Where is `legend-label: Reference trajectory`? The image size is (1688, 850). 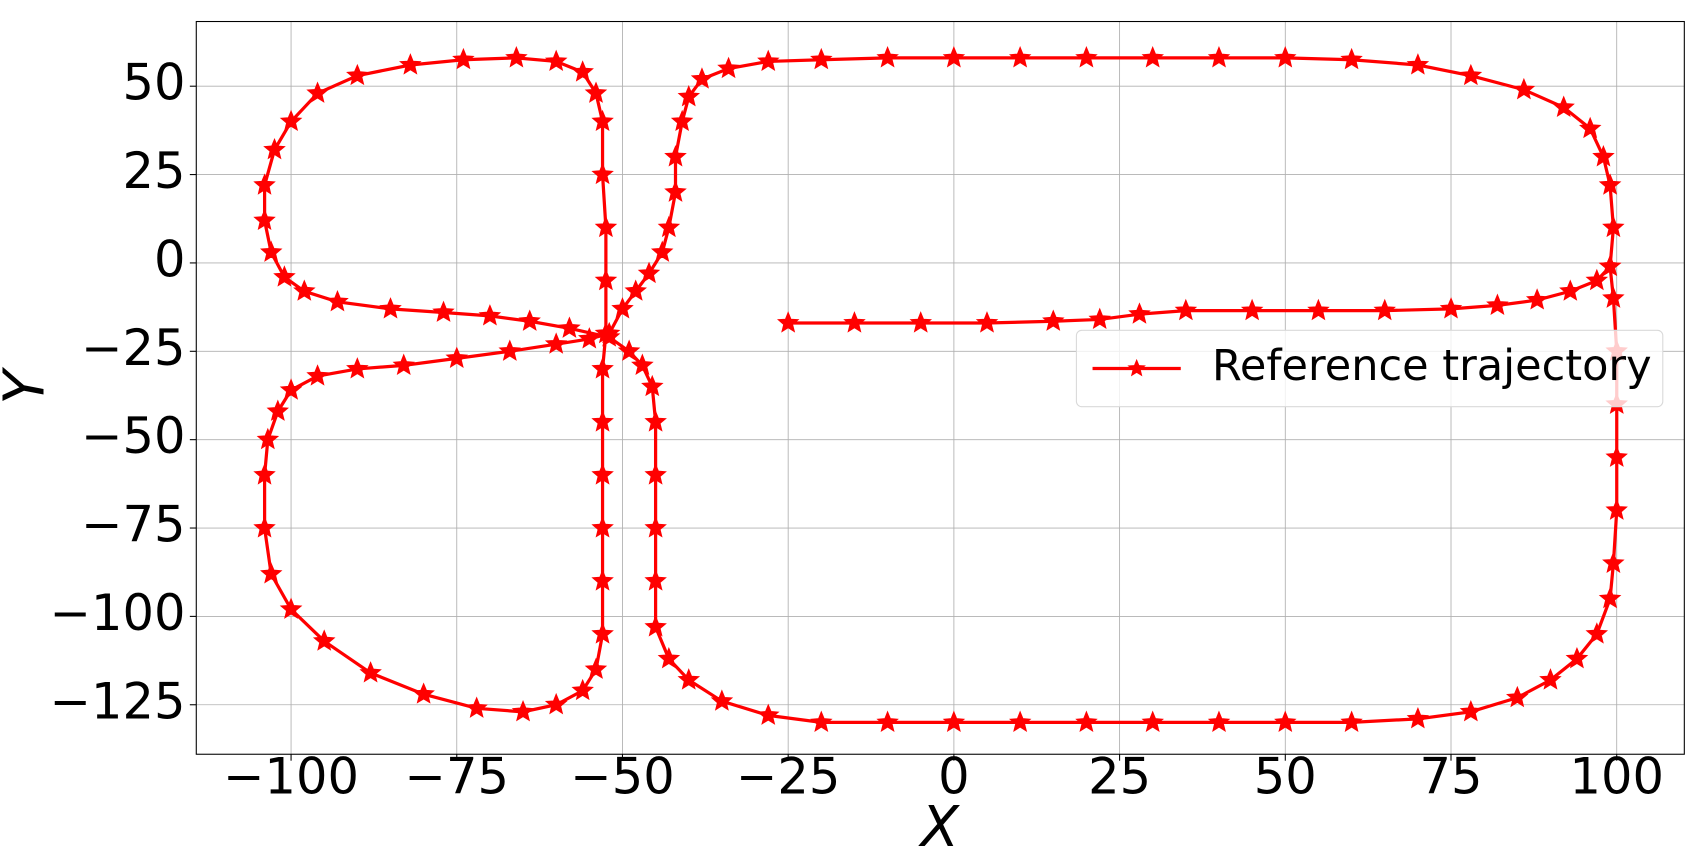
legend-label: Reference trajectory is located at coordinates (1432, 366).